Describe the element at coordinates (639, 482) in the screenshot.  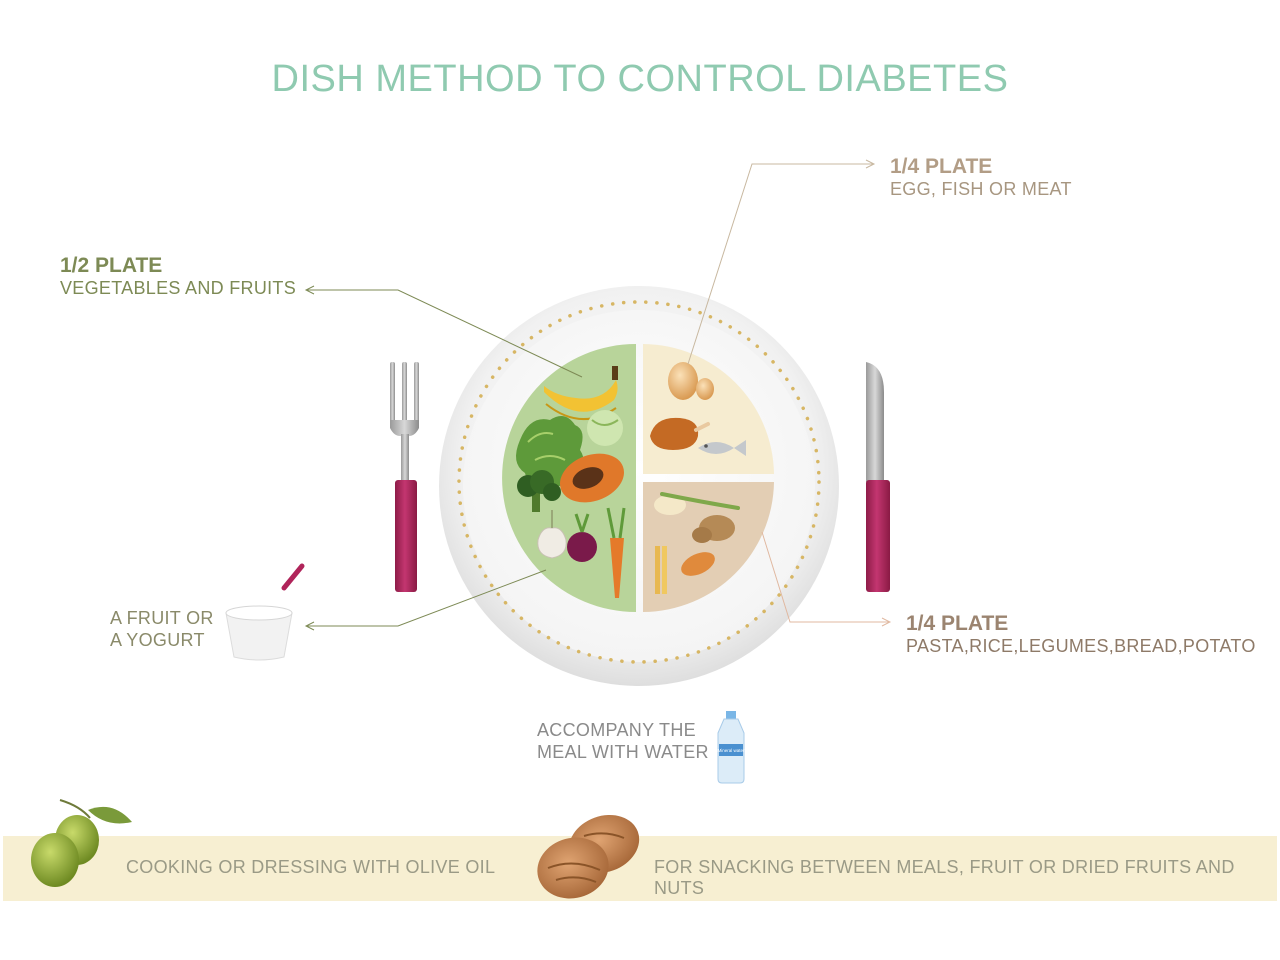
I see `plate-dotted-rim` at that location.